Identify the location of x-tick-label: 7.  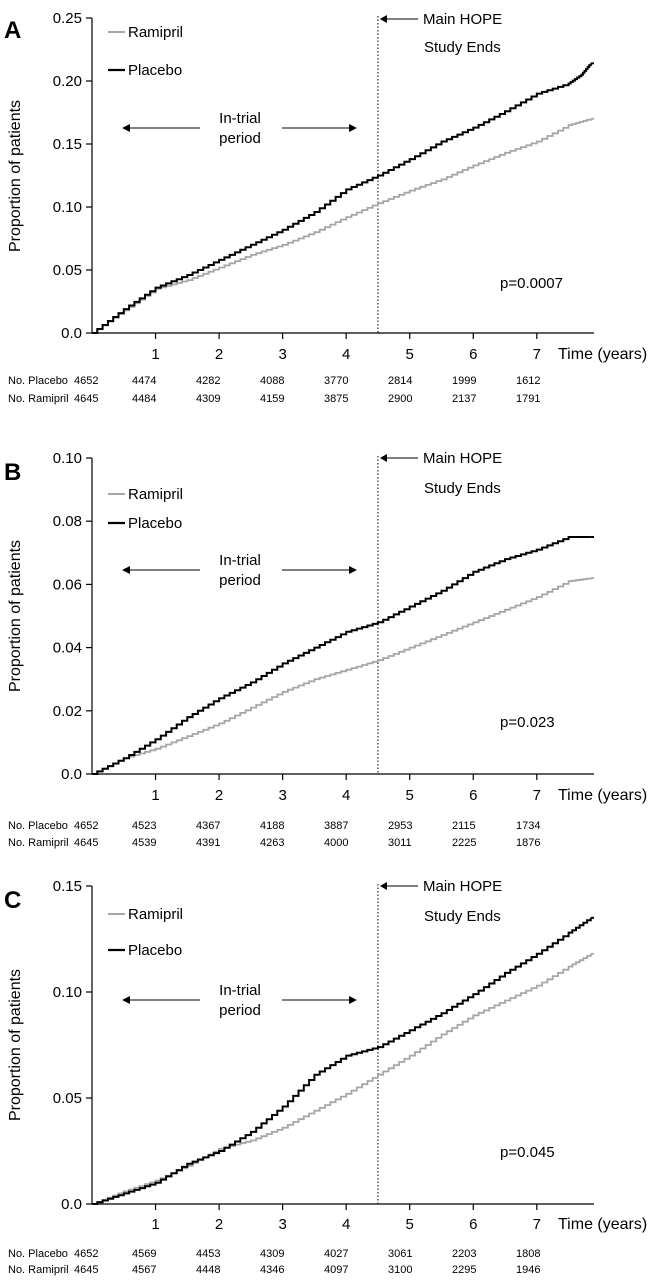
(537, 795).